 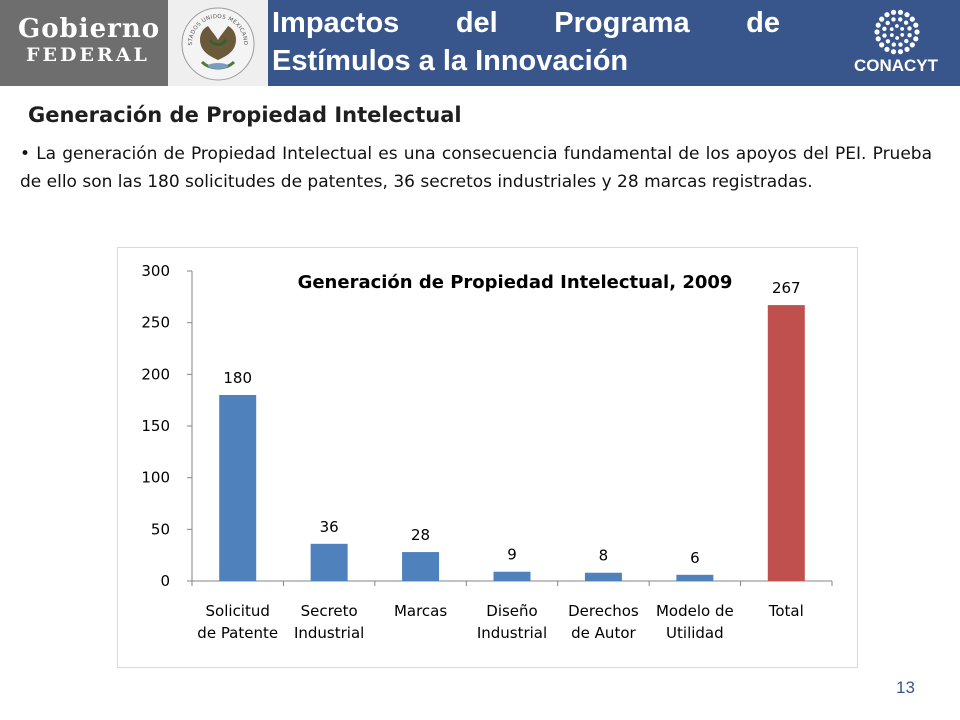 What do you see at coordinates (604, 556) in the screenshot?
I see `data-label: 8` at bounding box center [604, 556].